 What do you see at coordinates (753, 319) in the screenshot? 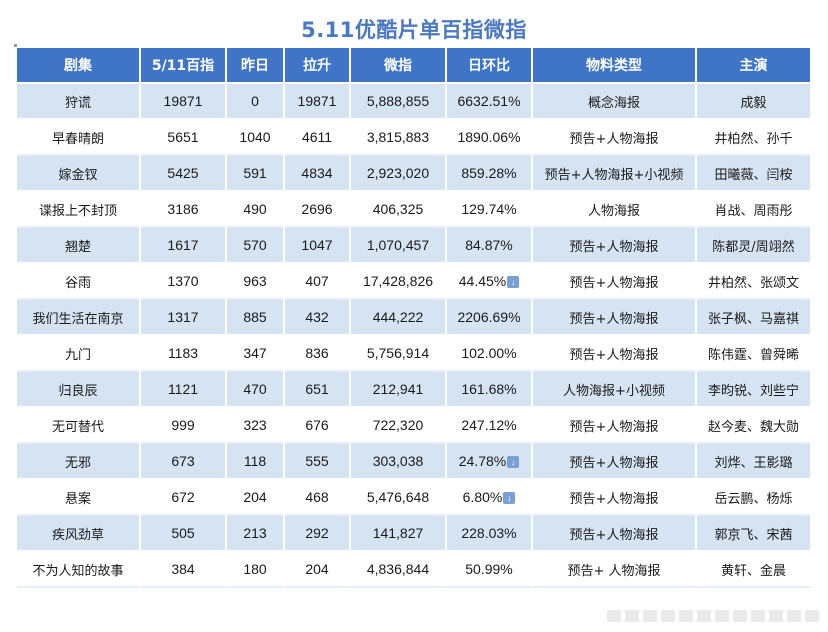
I see `cell-cast-text: 张子枫、马嘉祺` at bounding box center [753, 319].